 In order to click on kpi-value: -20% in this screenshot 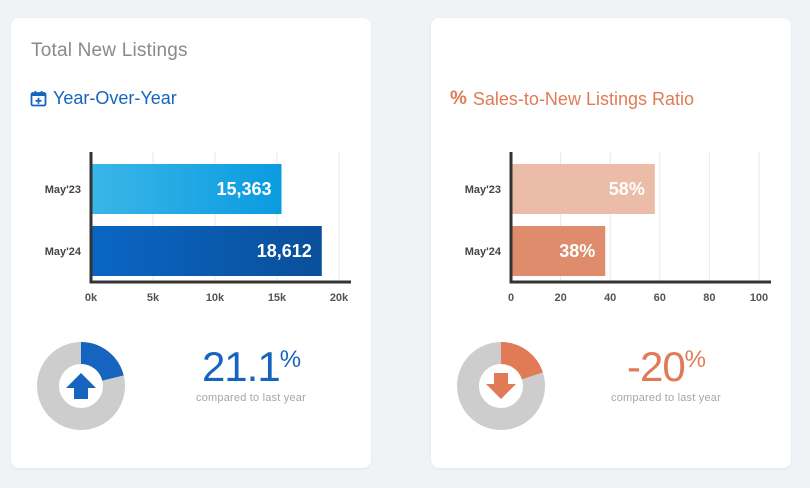, I will do `click(666, 366)`.